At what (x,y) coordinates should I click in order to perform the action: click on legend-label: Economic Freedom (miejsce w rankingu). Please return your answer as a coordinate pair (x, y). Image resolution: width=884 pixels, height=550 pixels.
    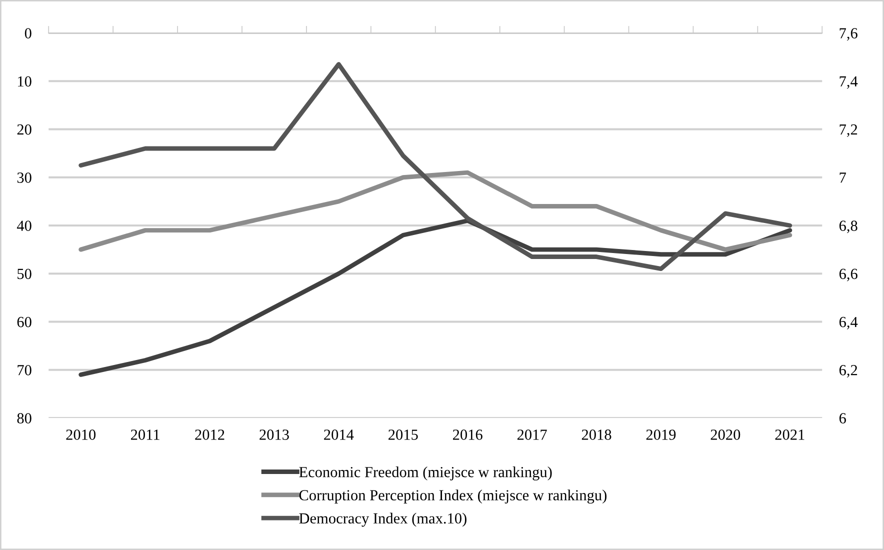
    Looking at the image, I should click on (425, 473).